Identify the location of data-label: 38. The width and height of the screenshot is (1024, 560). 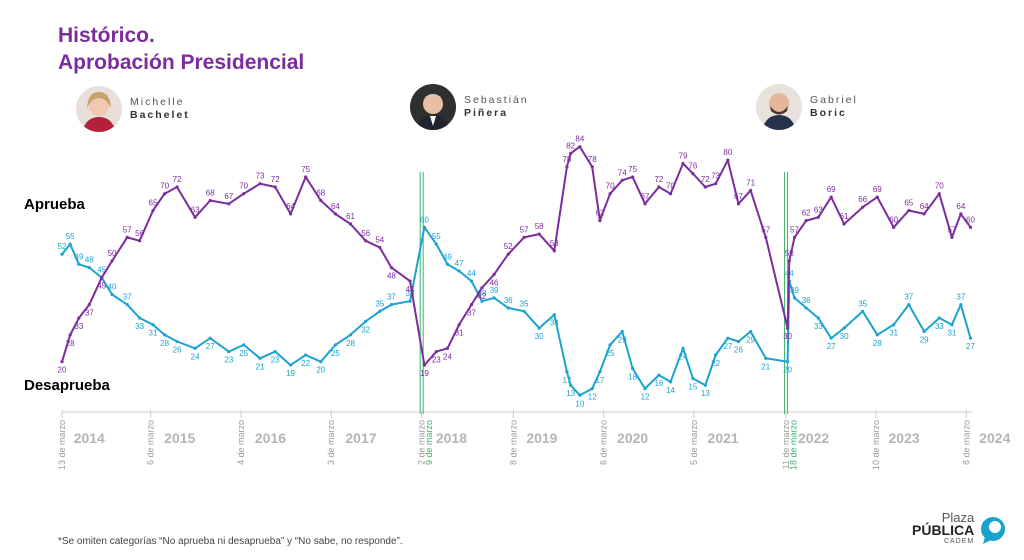
(410, 293).